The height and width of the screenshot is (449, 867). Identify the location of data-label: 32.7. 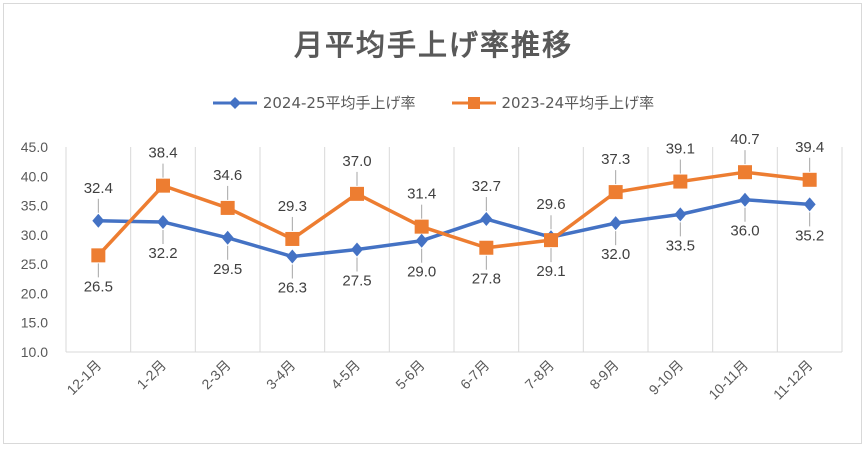
(486, 186).